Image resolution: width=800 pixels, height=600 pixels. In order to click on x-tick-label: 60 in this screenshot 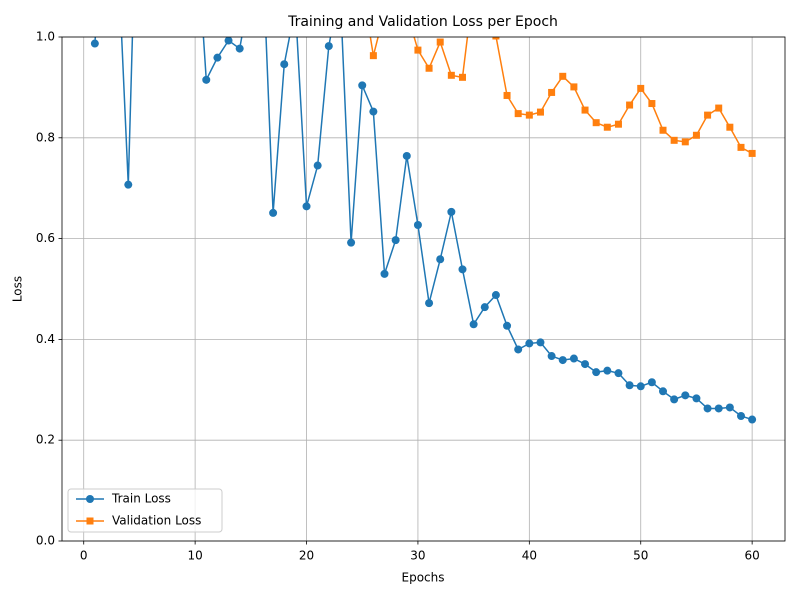, I will do `click(751, 556)`.